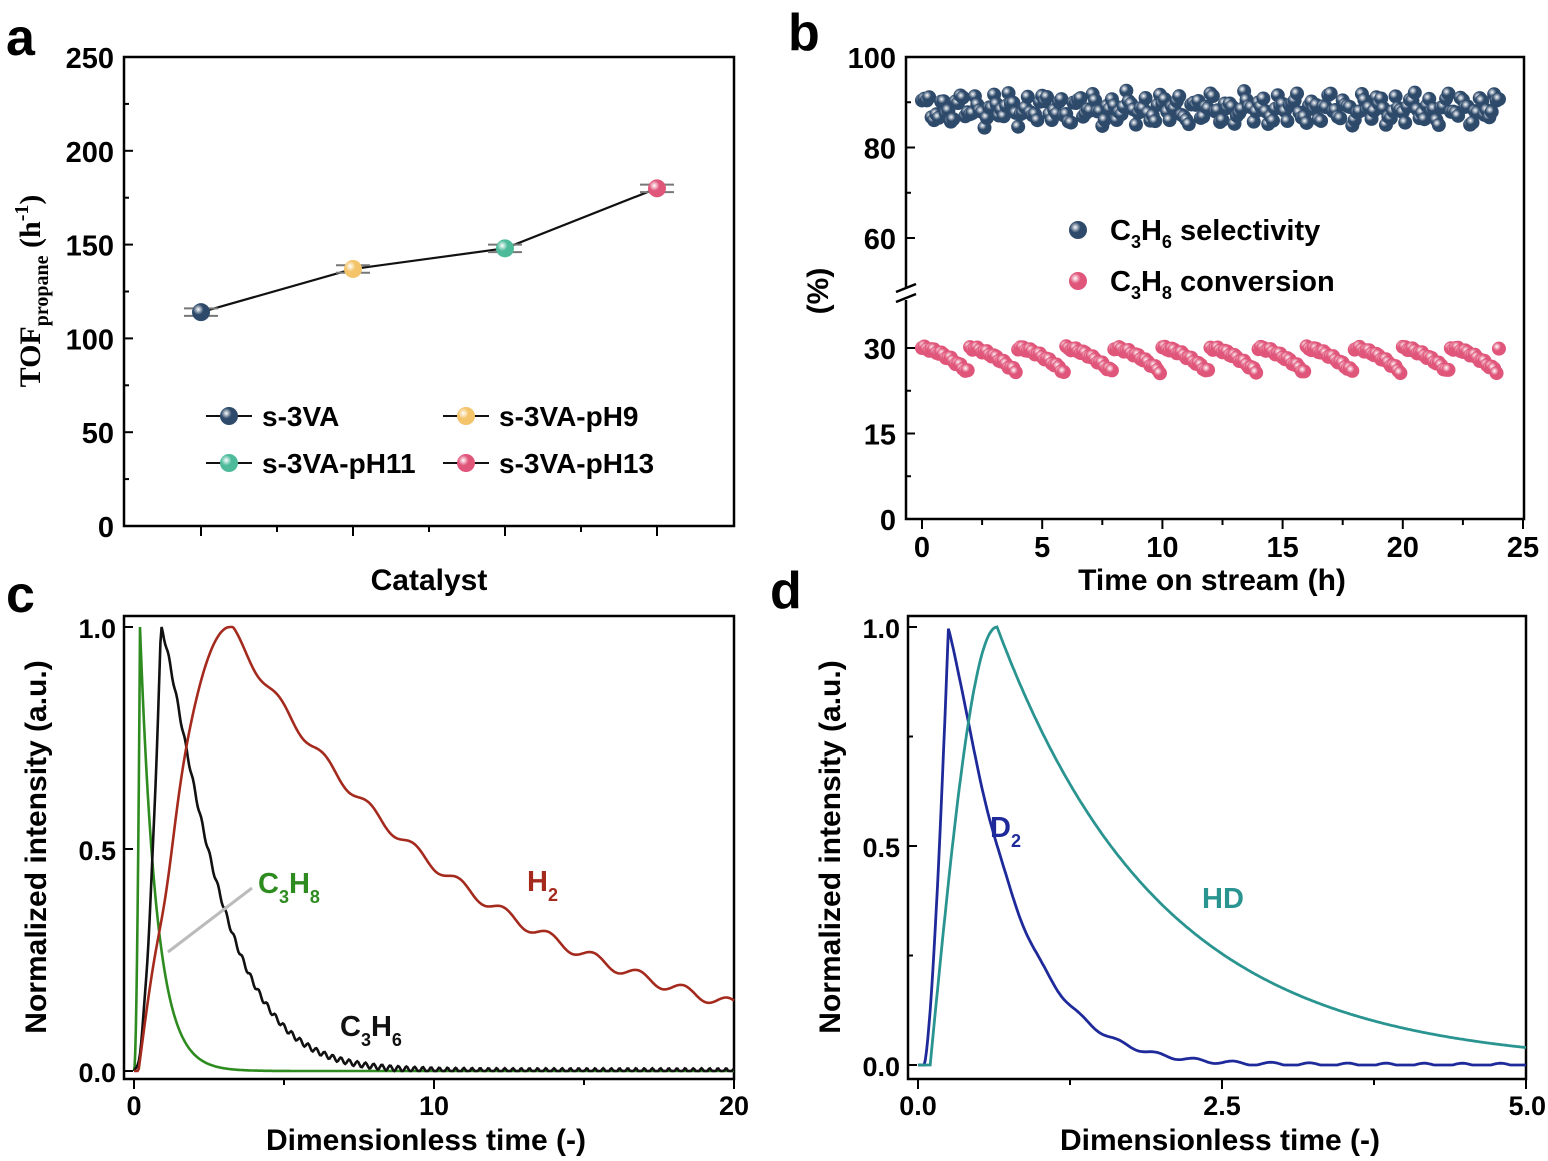 Image resolution: width=1548 pixels, height=1161 pixels. What do you see at coordinates (36, 846) in the screenshot?
I see `panel-c-ylabel: Normalized intensity (a.u.)` at bounding box center [36, 846].